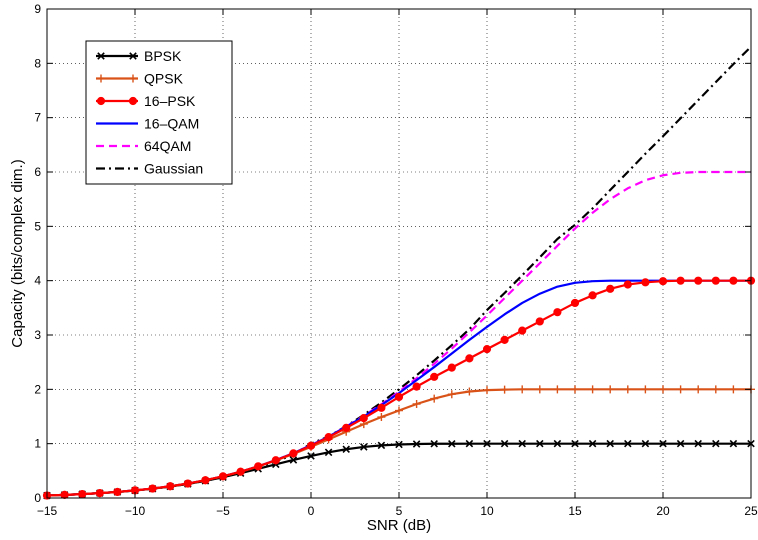 The height and width of the screenshot is (540, 758). Describe the element at coordinates (167, 146) in the screenshot. I see `legend-label: 64QAM` at that location.